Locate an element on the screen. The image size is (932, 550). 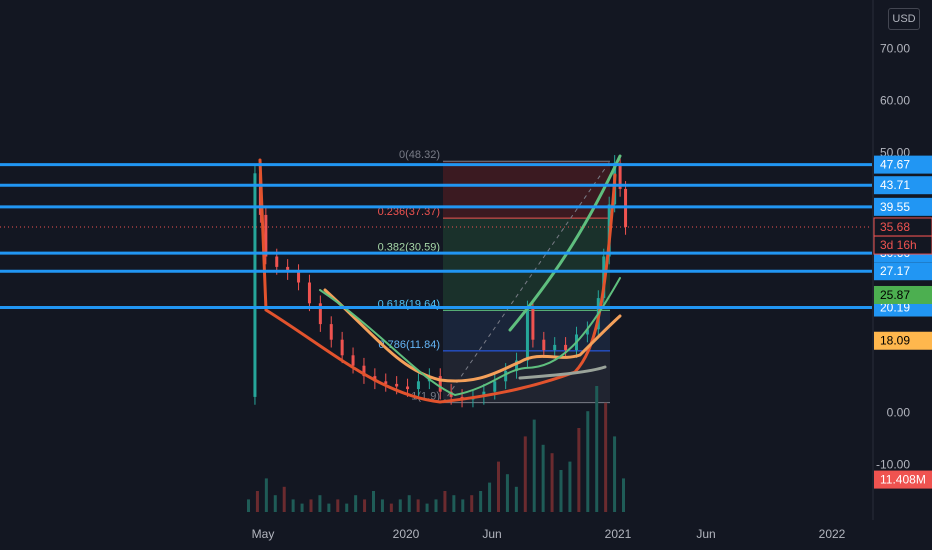
price-tag-label: 27.17 is located at coordinates (895, 271).